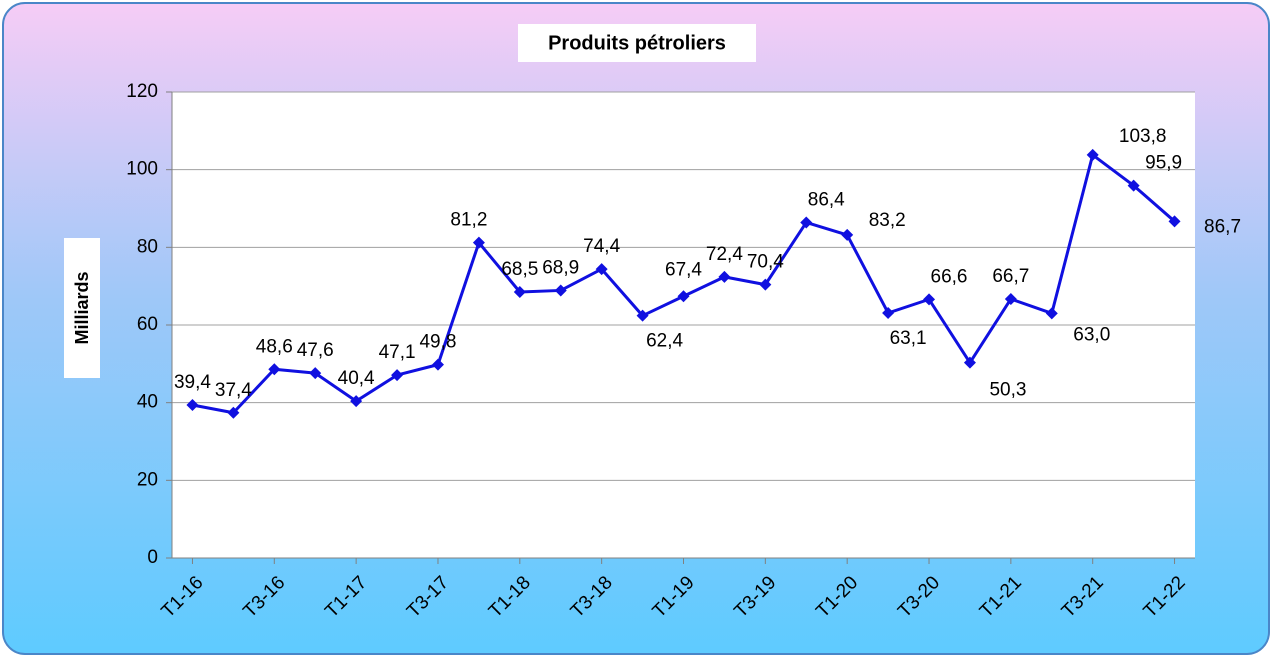 The width and height of the screenshot is (1272, 657). Describe the element at coordinates (397, 352) in the screenshot. I see `data-label: 47,1` at that location.